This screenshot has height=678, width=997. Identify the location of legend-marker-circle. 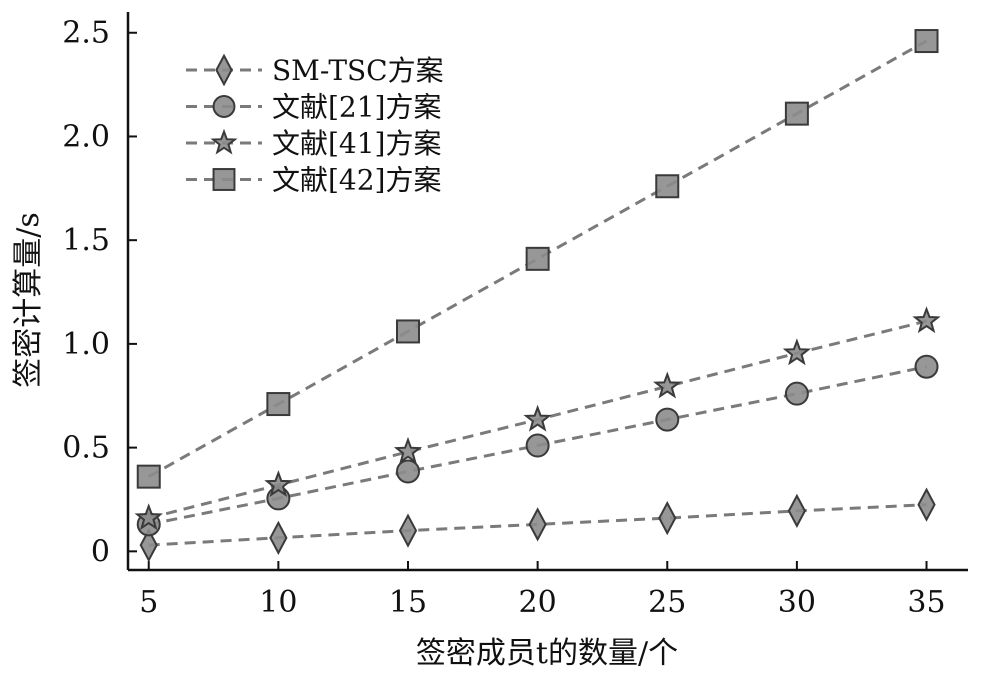
(224, 106).